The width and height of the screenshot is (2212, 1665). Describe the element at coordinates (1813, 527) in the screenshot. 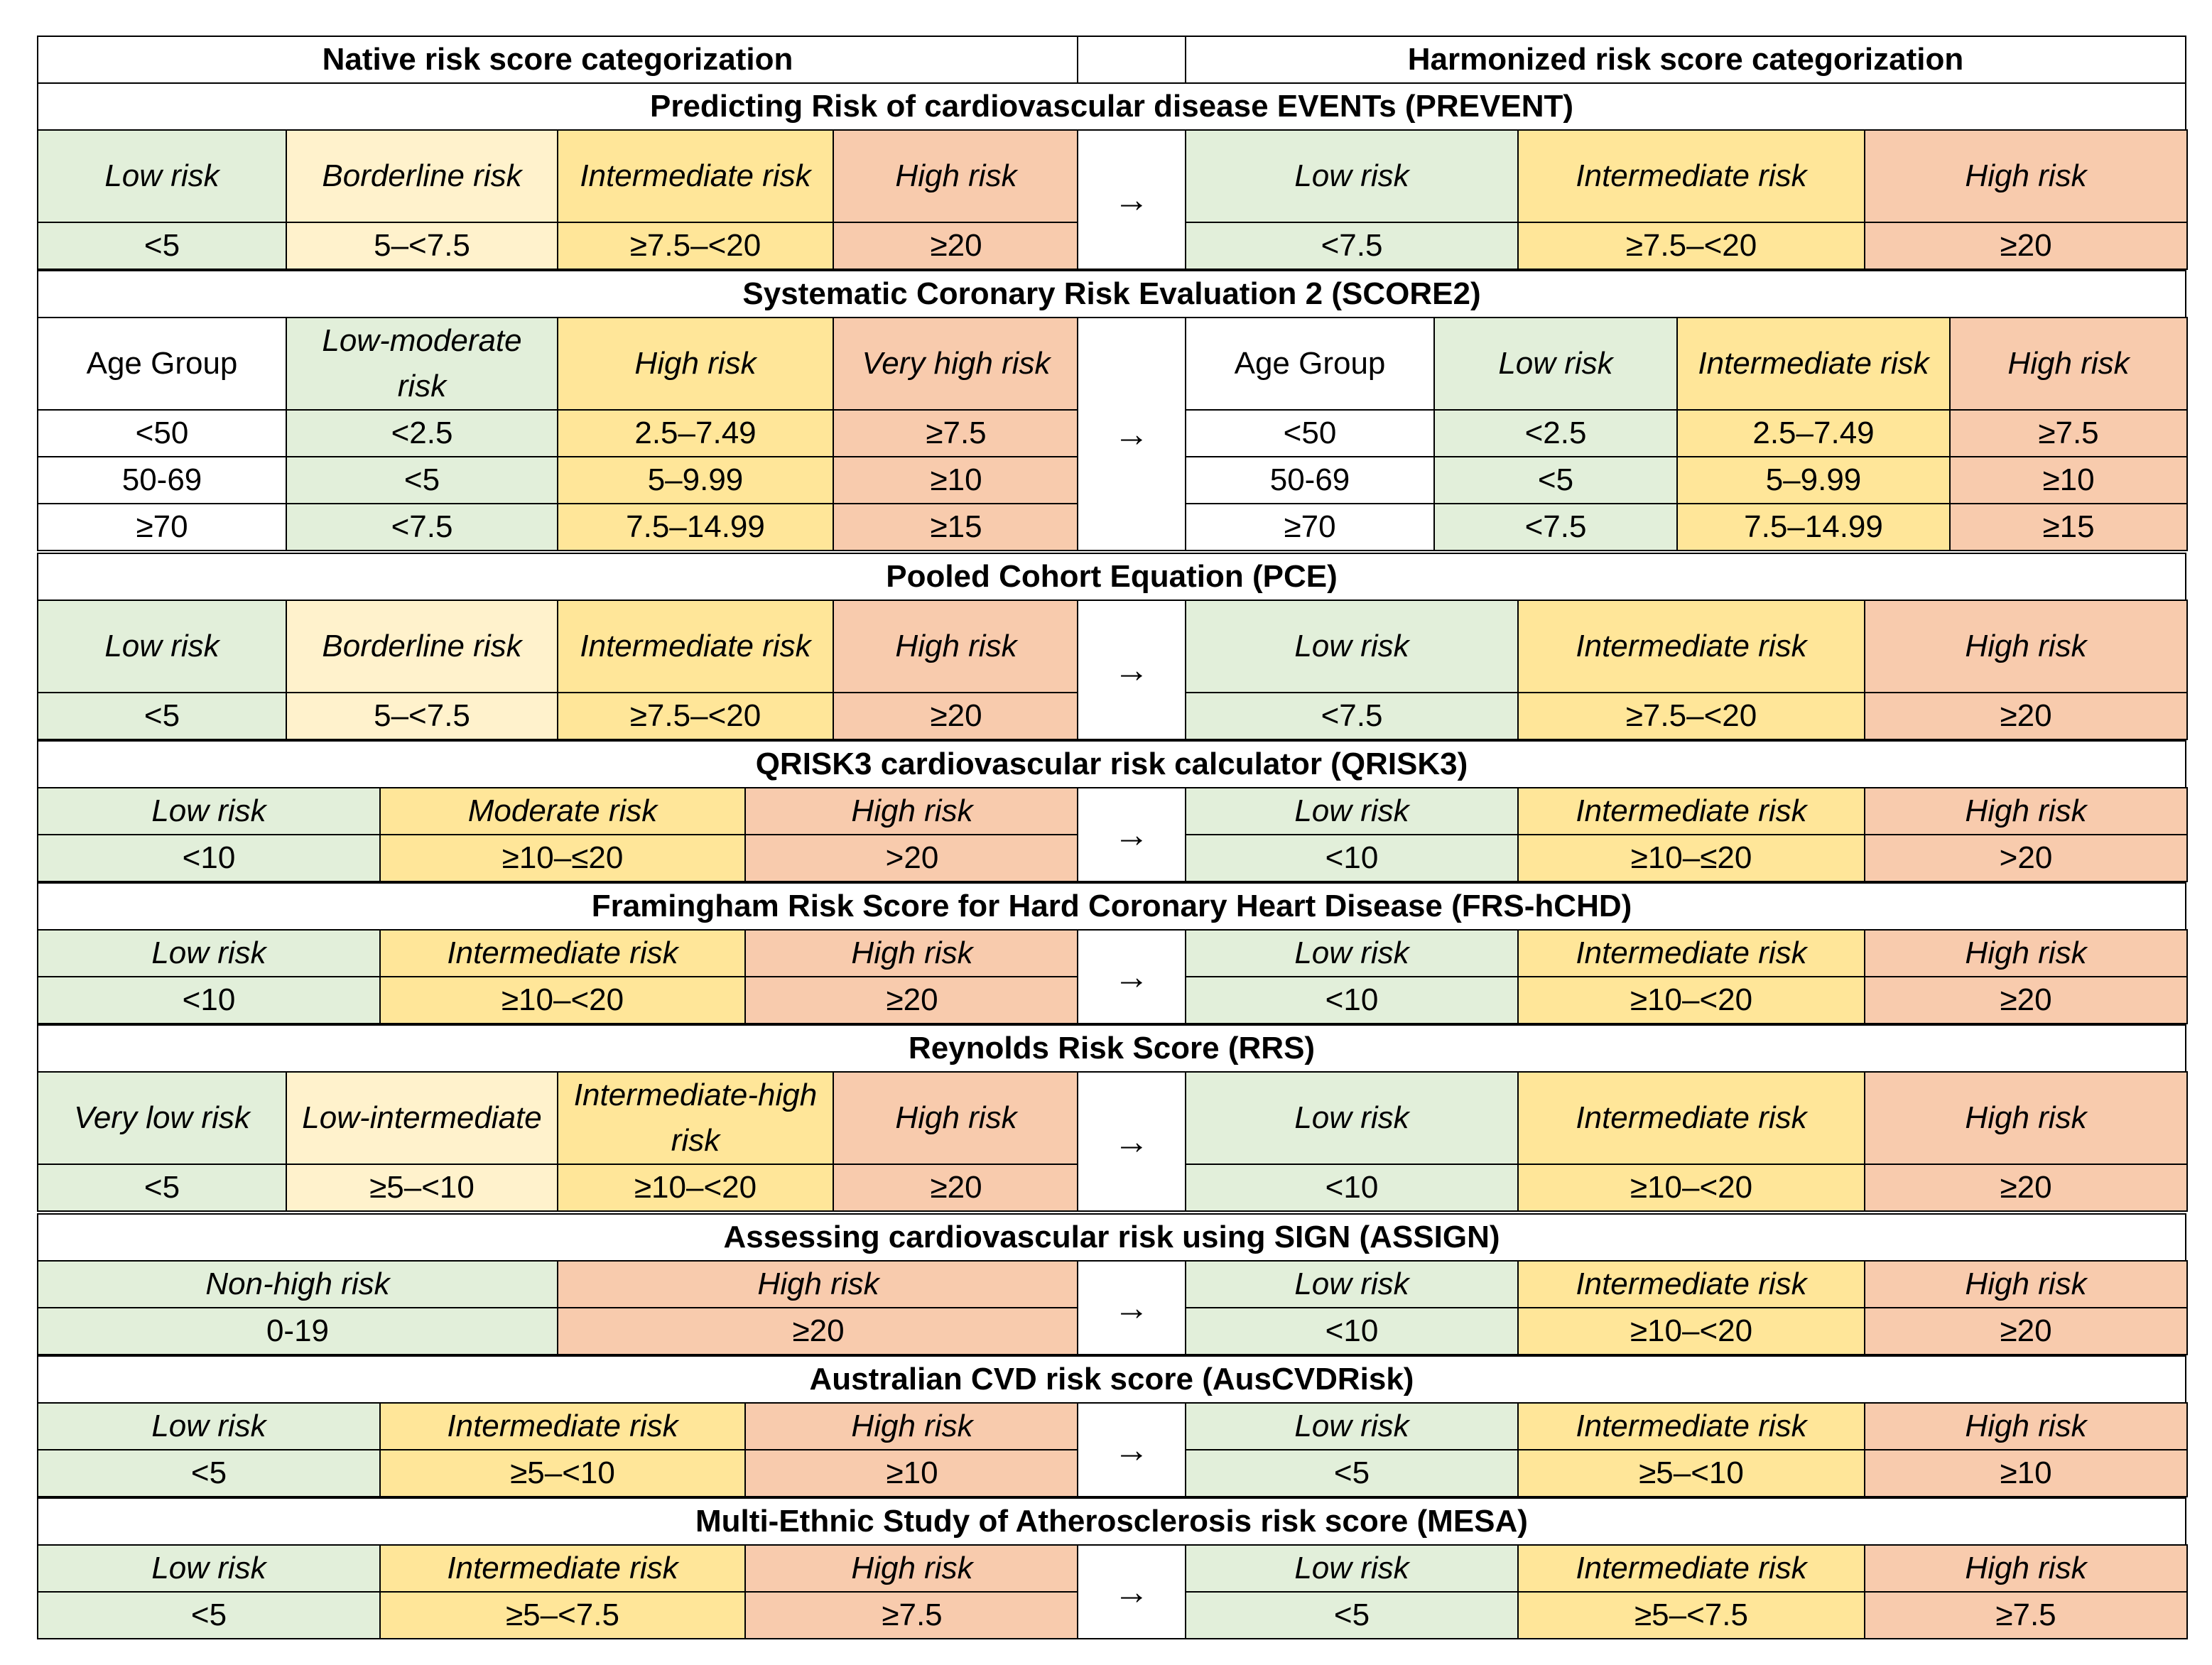

I see `harmonized-threshold-cell: 7.5–14.99` at that location.